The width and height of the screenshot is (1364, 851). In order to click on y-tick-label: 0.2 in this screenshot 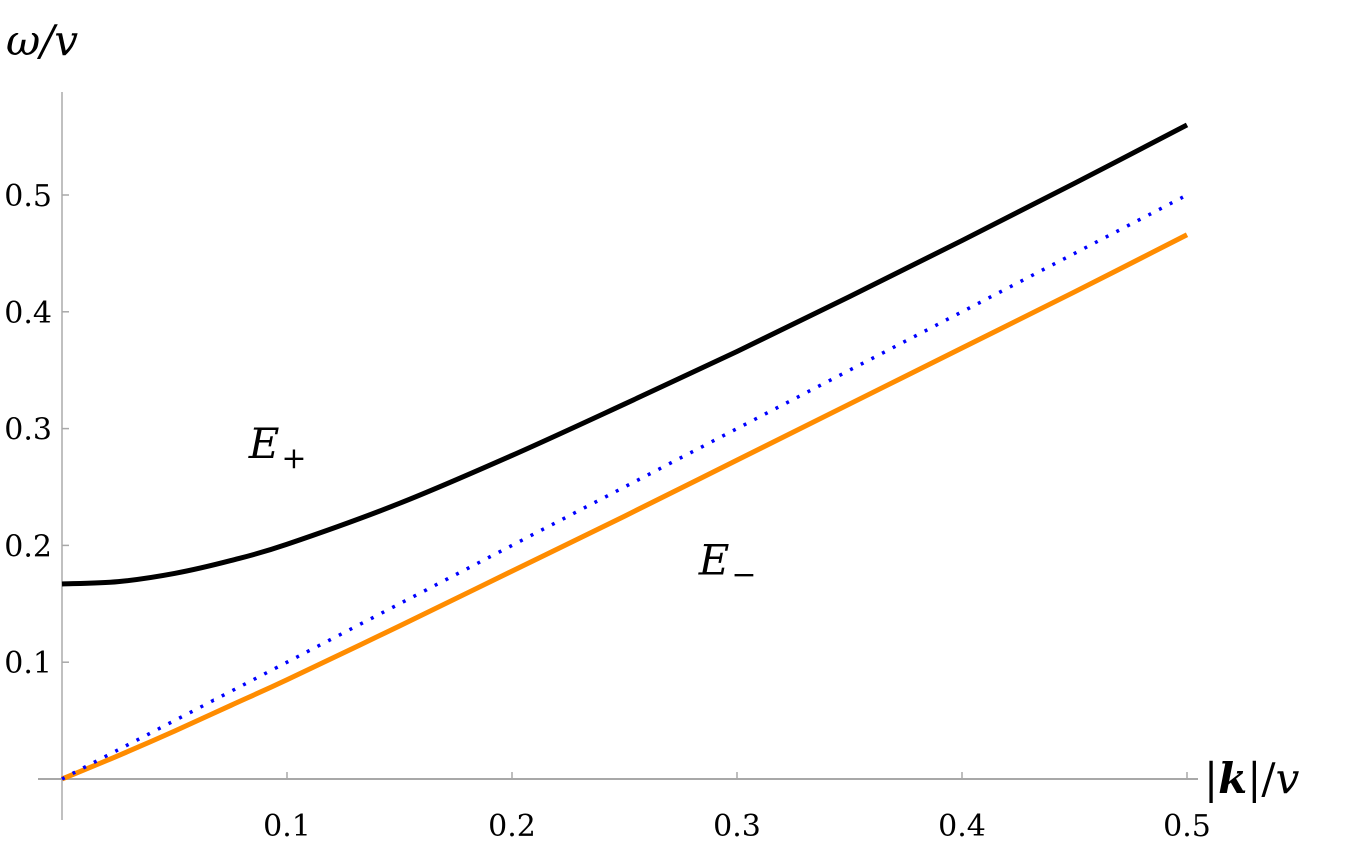, I will do `click(28, 546)`.